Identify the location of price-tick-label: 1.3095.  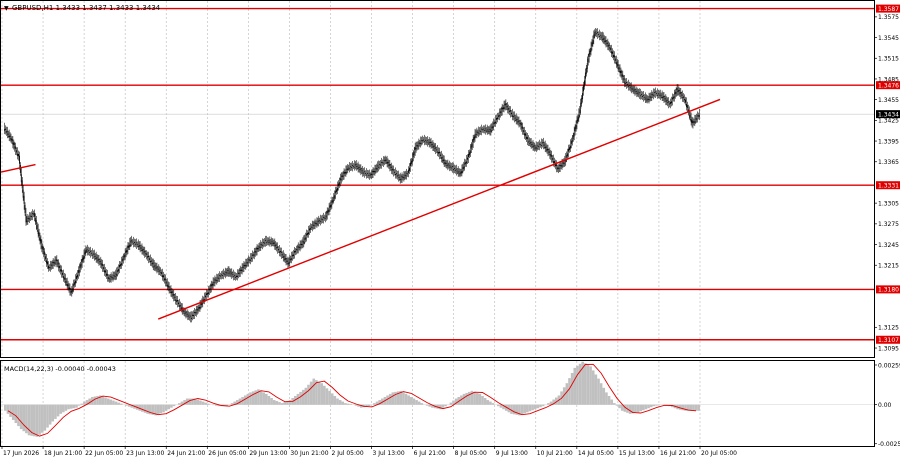
(888, 348).